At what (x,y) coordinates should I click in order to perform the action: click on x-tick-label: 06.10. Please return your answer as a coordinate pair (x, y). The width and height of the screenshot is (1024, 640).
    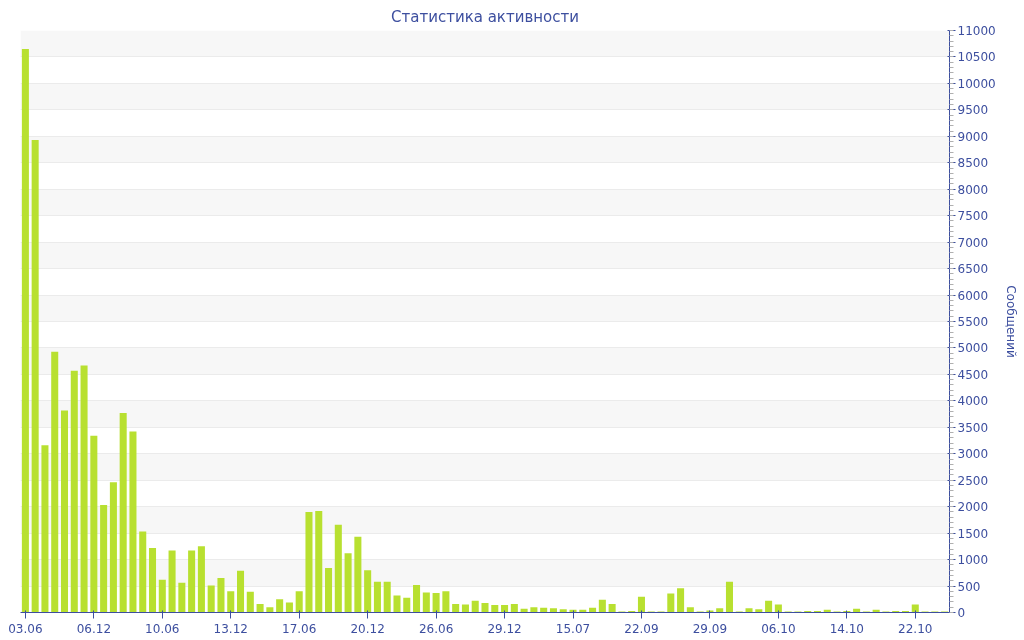
    Looking at the image, I should click on (778, 628).